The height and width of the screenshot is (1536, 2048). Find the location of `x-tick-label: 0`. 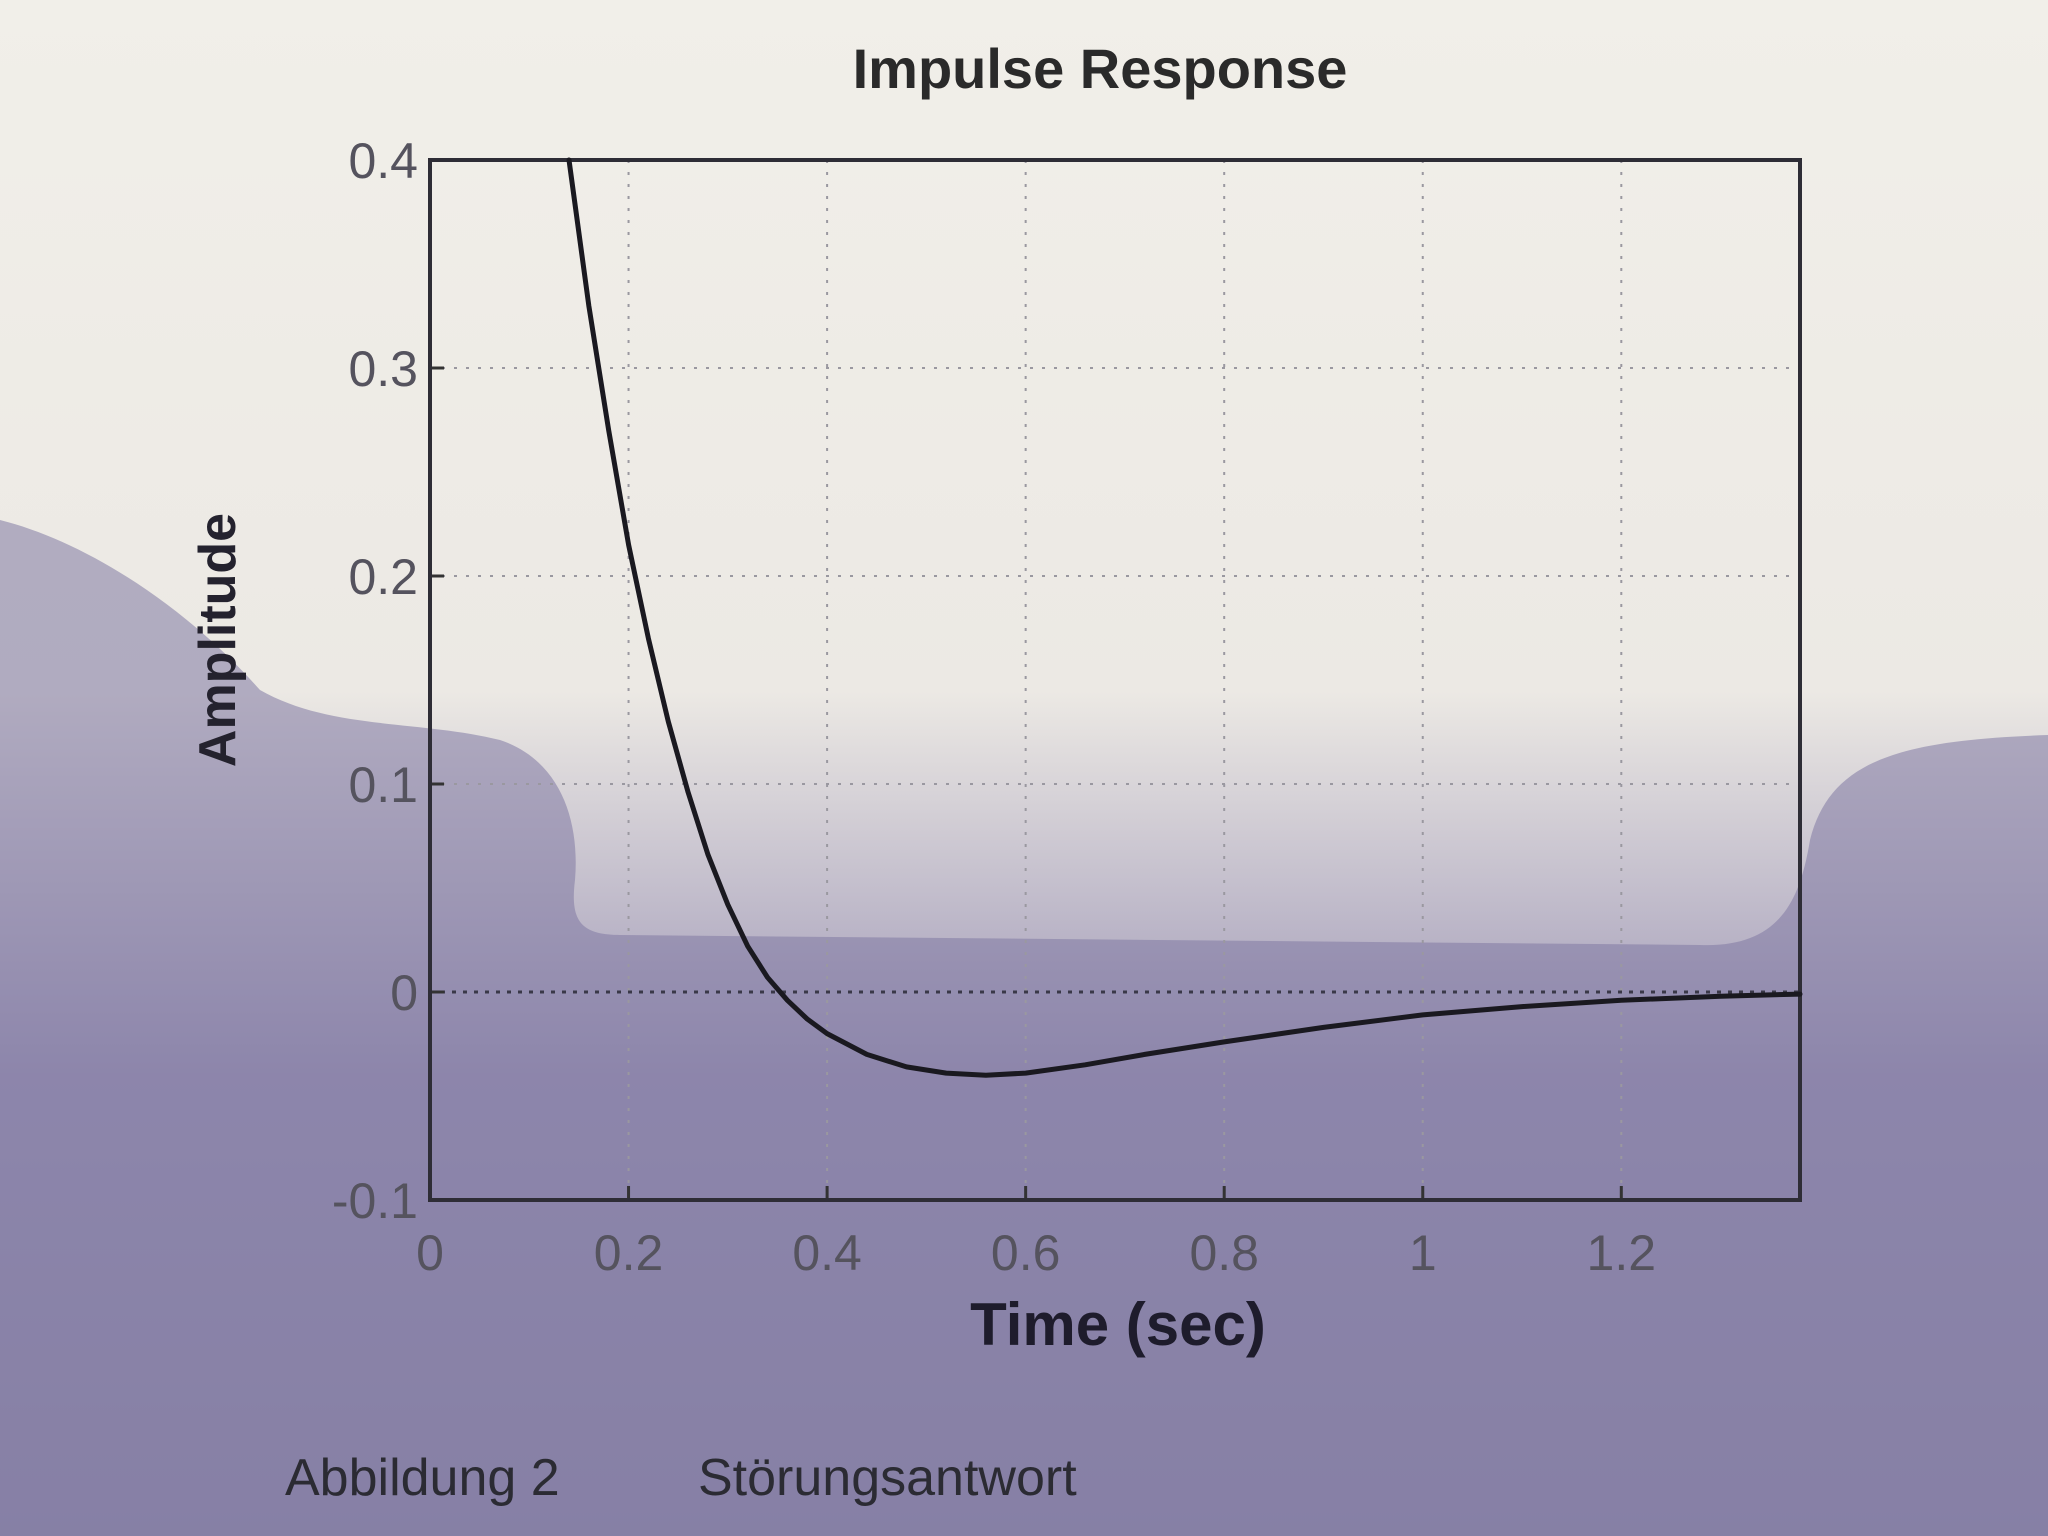

x-tick-label: 0 is located at coordinates (430, 1253).